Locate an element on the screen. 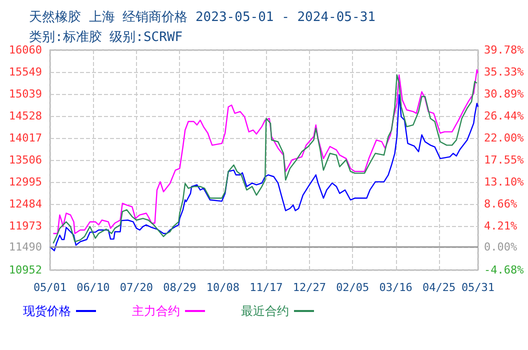 Image resolution: width=528 pixels, height=350 pixels. x-tick-label: 02/05 is located at coordinates (353, 287).